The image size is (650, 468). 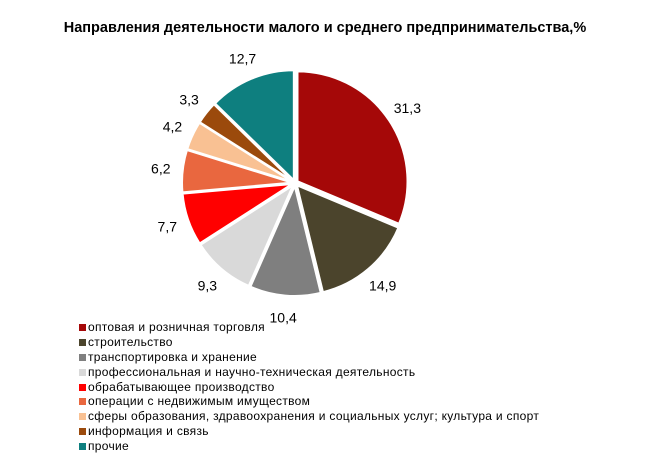 I want to click on legend-label: обрабатывающее производство, so click(x=181, y=386).